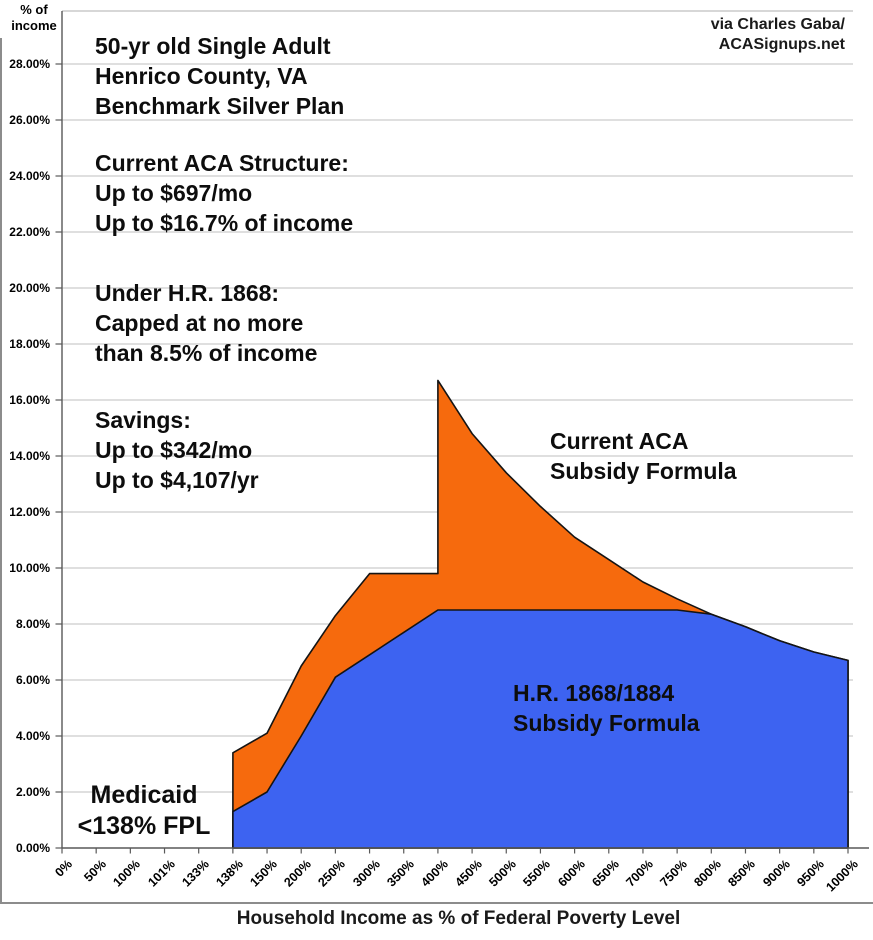  Describe the element at coordinates (32, 680) in the screenshot. I see `y-tick-label: 6.00%` at that location.